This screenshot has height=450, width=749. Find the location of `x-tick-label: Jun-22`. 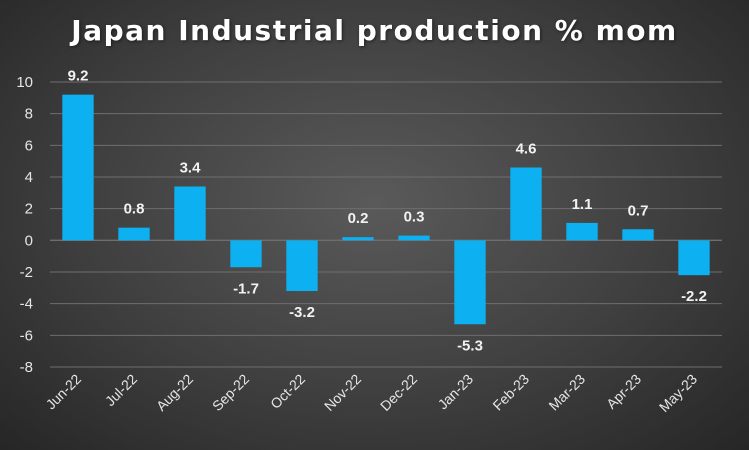

x-tick-label: Jun-22 is located at coordinates (64, 392).